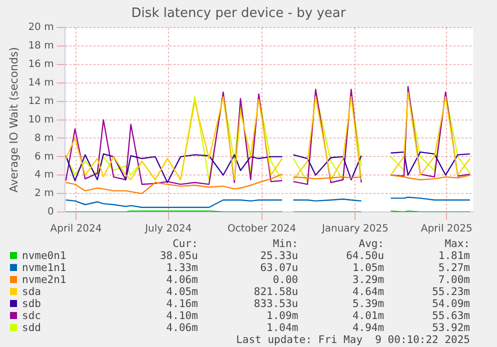 The height and width of the screenshot is (347, 497). I want to click on text: 7.00m, so click(453, 280).